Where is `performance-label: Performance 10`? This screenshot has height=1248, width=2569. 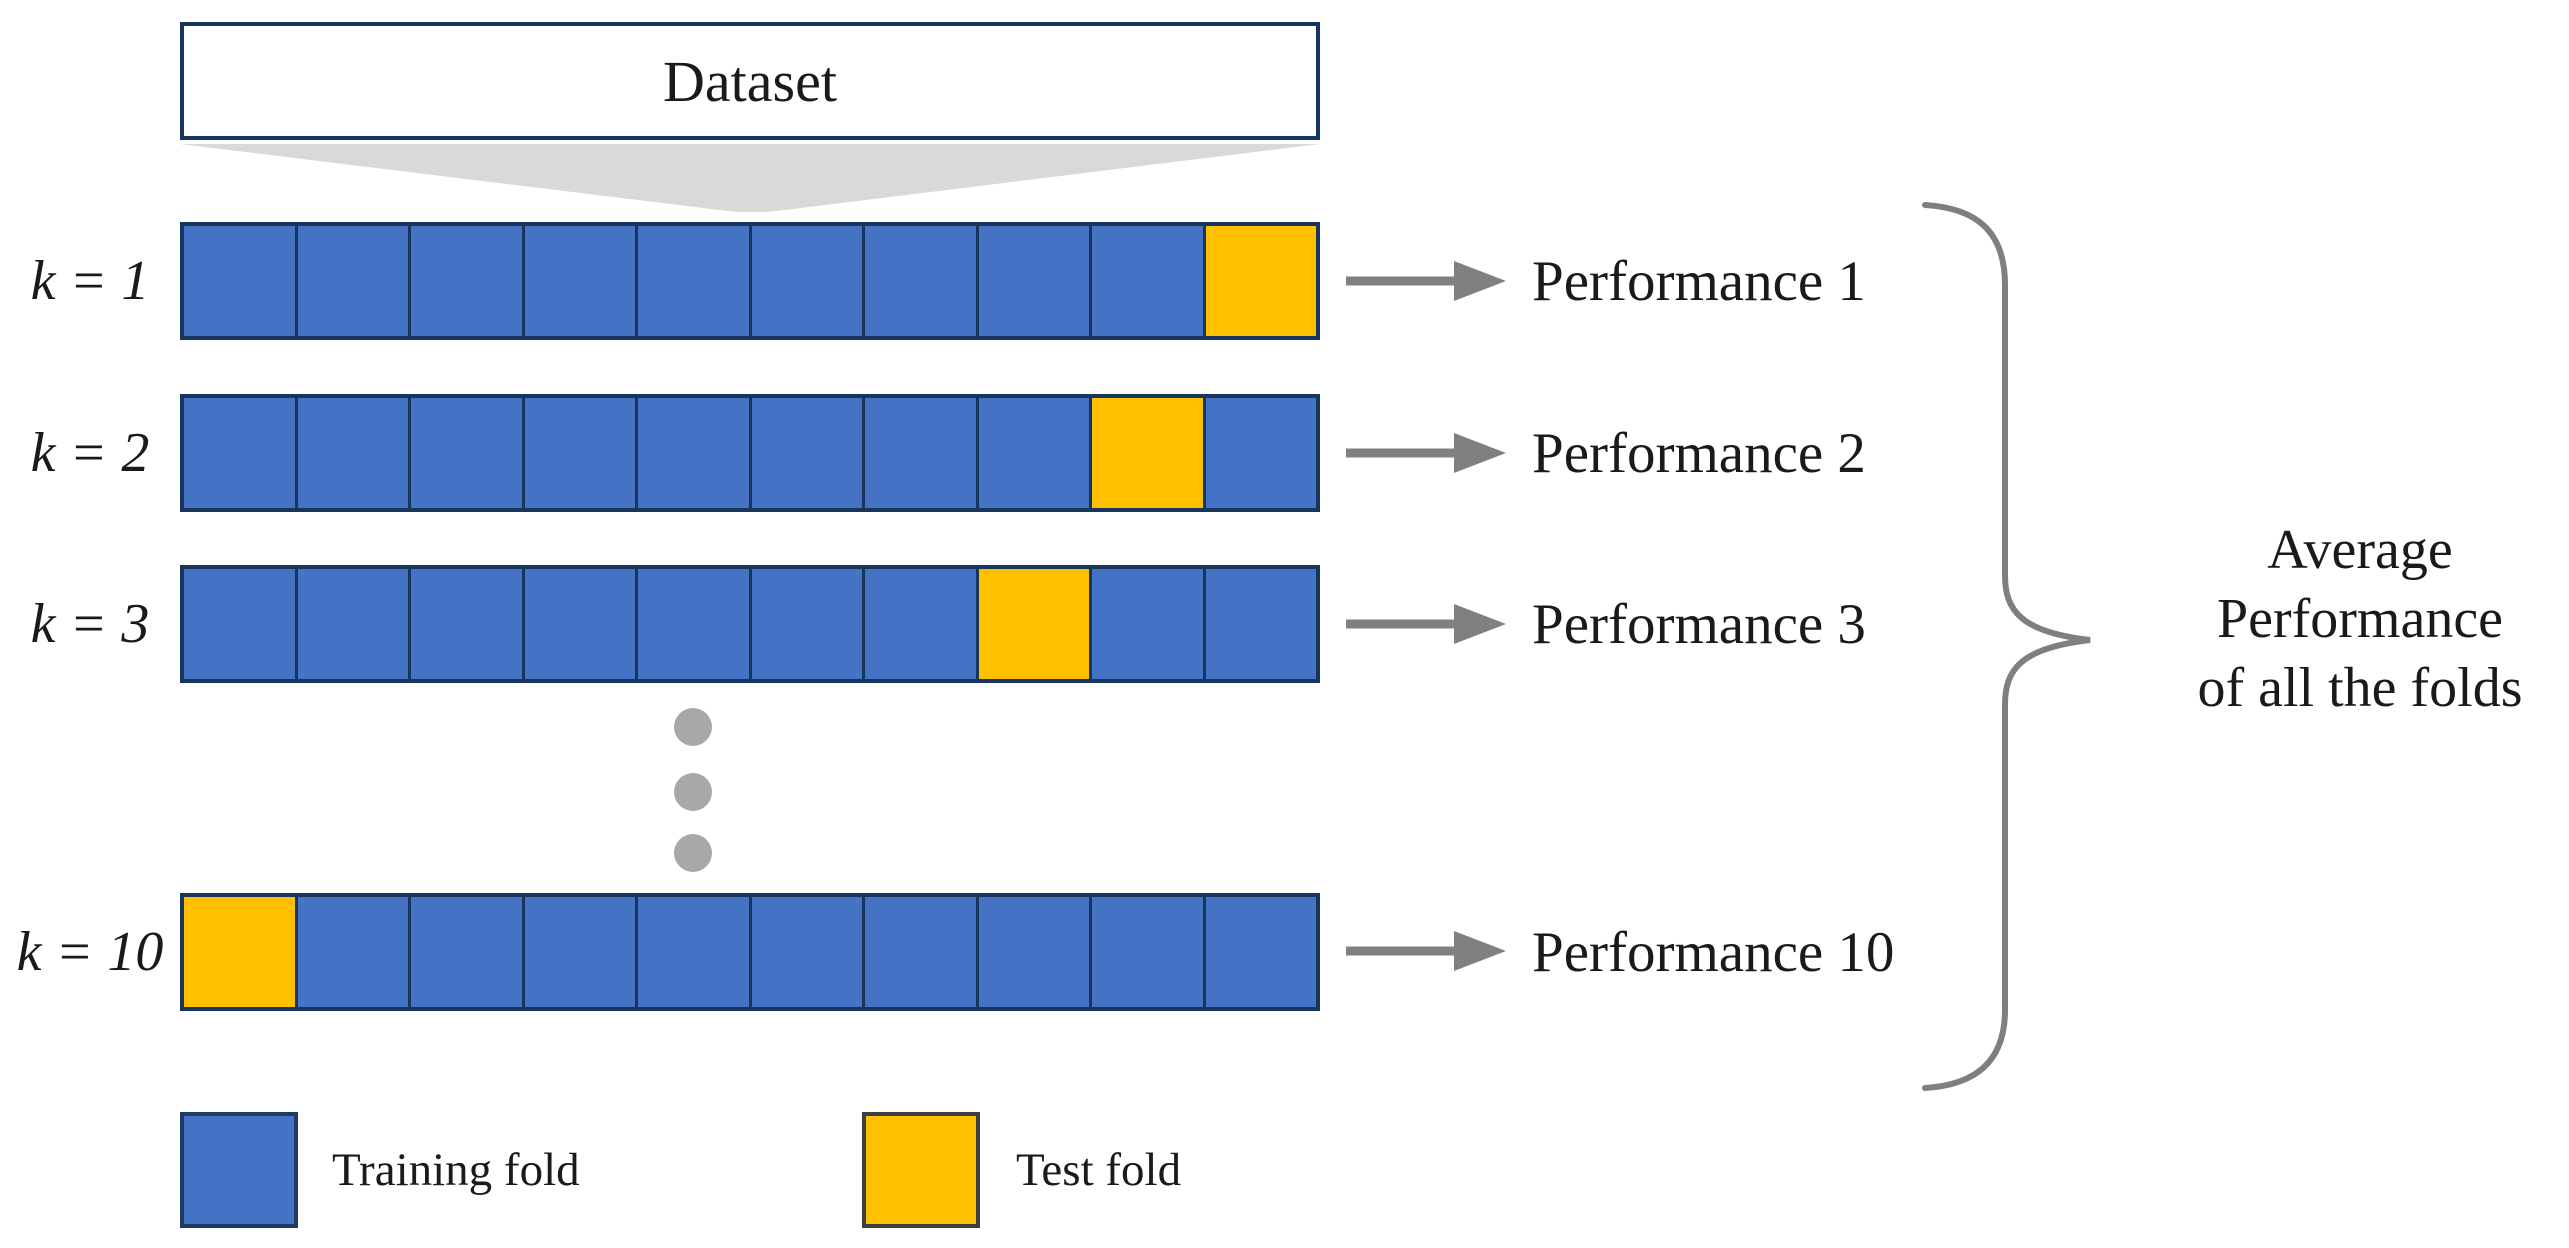 performance-label: Performance 10 is located at coordinates (1713, 952).